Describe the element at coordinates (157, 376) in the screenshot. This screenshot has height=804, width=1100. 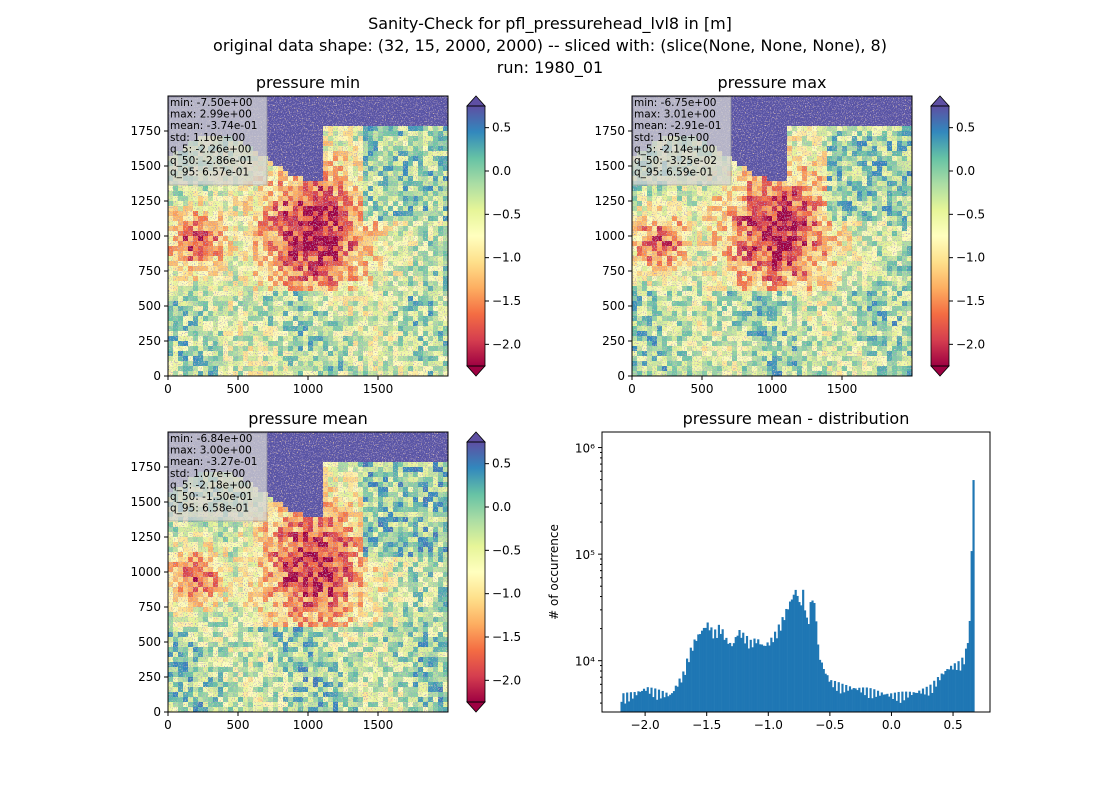
I see `y-tick-label: 0` at that location.